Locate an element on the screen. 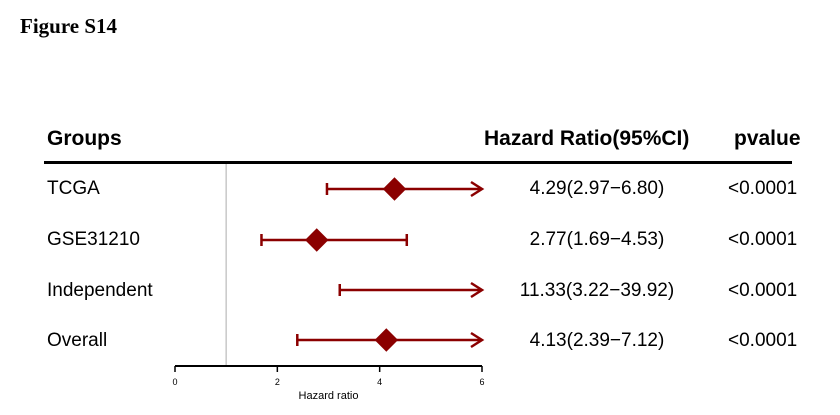 This screenshot has width=840, height=415. row-hr-text: 2.77(1.69−4.53) is located at coordinates (597, 239).